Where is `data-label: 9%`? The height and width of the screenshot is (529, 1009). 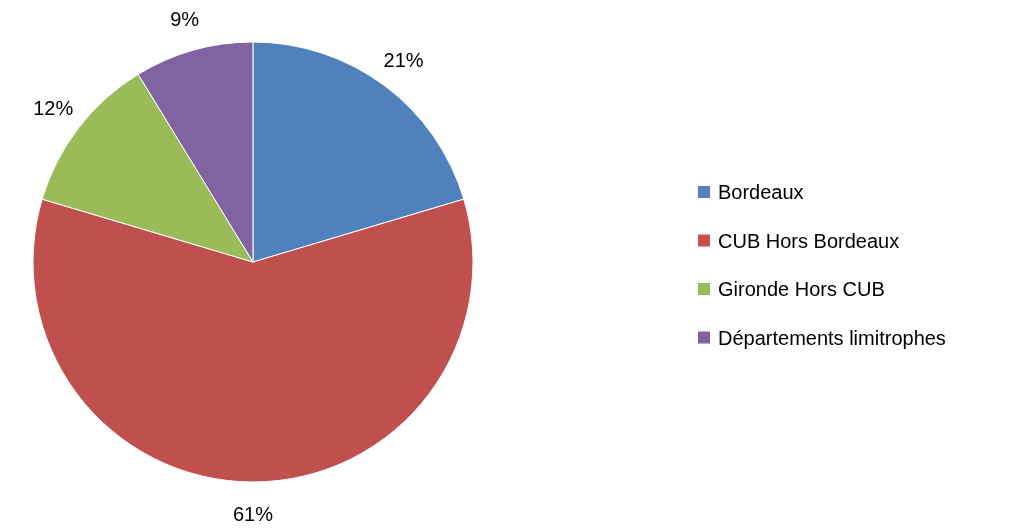 data-label: 9% is located at coordinates (185, 19).